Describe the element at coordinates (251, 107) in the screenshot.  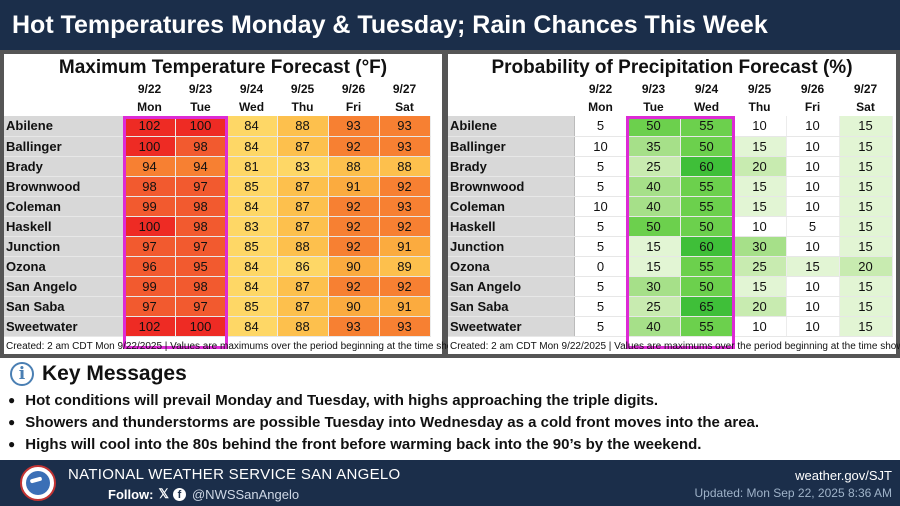
I see `temp-day-header: Wed` at that location.